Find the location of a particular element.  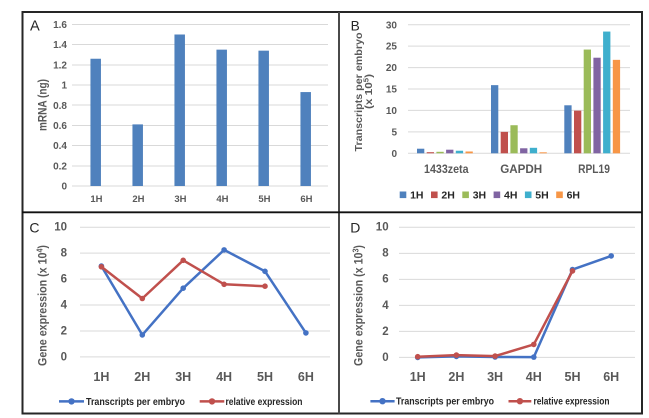

svg-text: 20 is located at coordinates (392, 68).